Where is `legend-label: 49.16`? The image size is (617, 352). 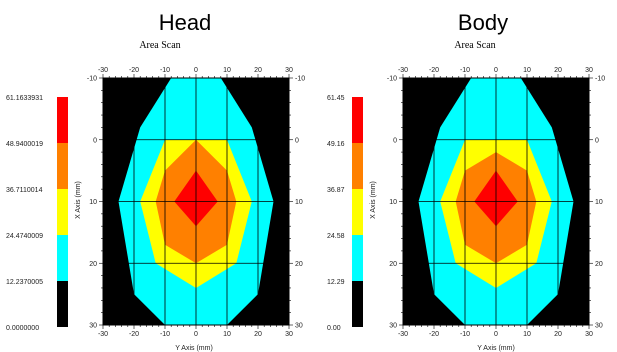
legend-label: 49.16 is located at coordinates (336, 144).